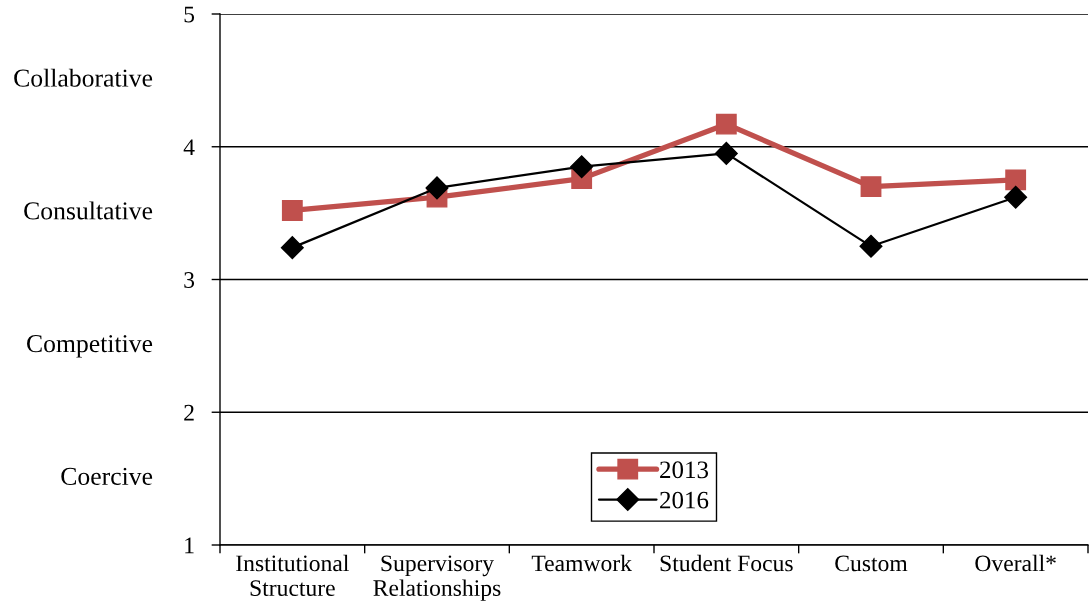 This screenshot has width=1090, height=613. I want to click on x-tick-label: Institutional Structure, so click(292, 575).